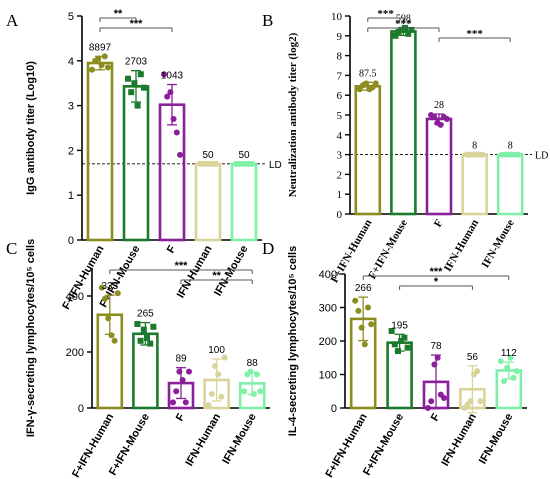 The height and width of the screenshot is (479, 550). I want to click on y-tick-label: 4, so click(340, 136).